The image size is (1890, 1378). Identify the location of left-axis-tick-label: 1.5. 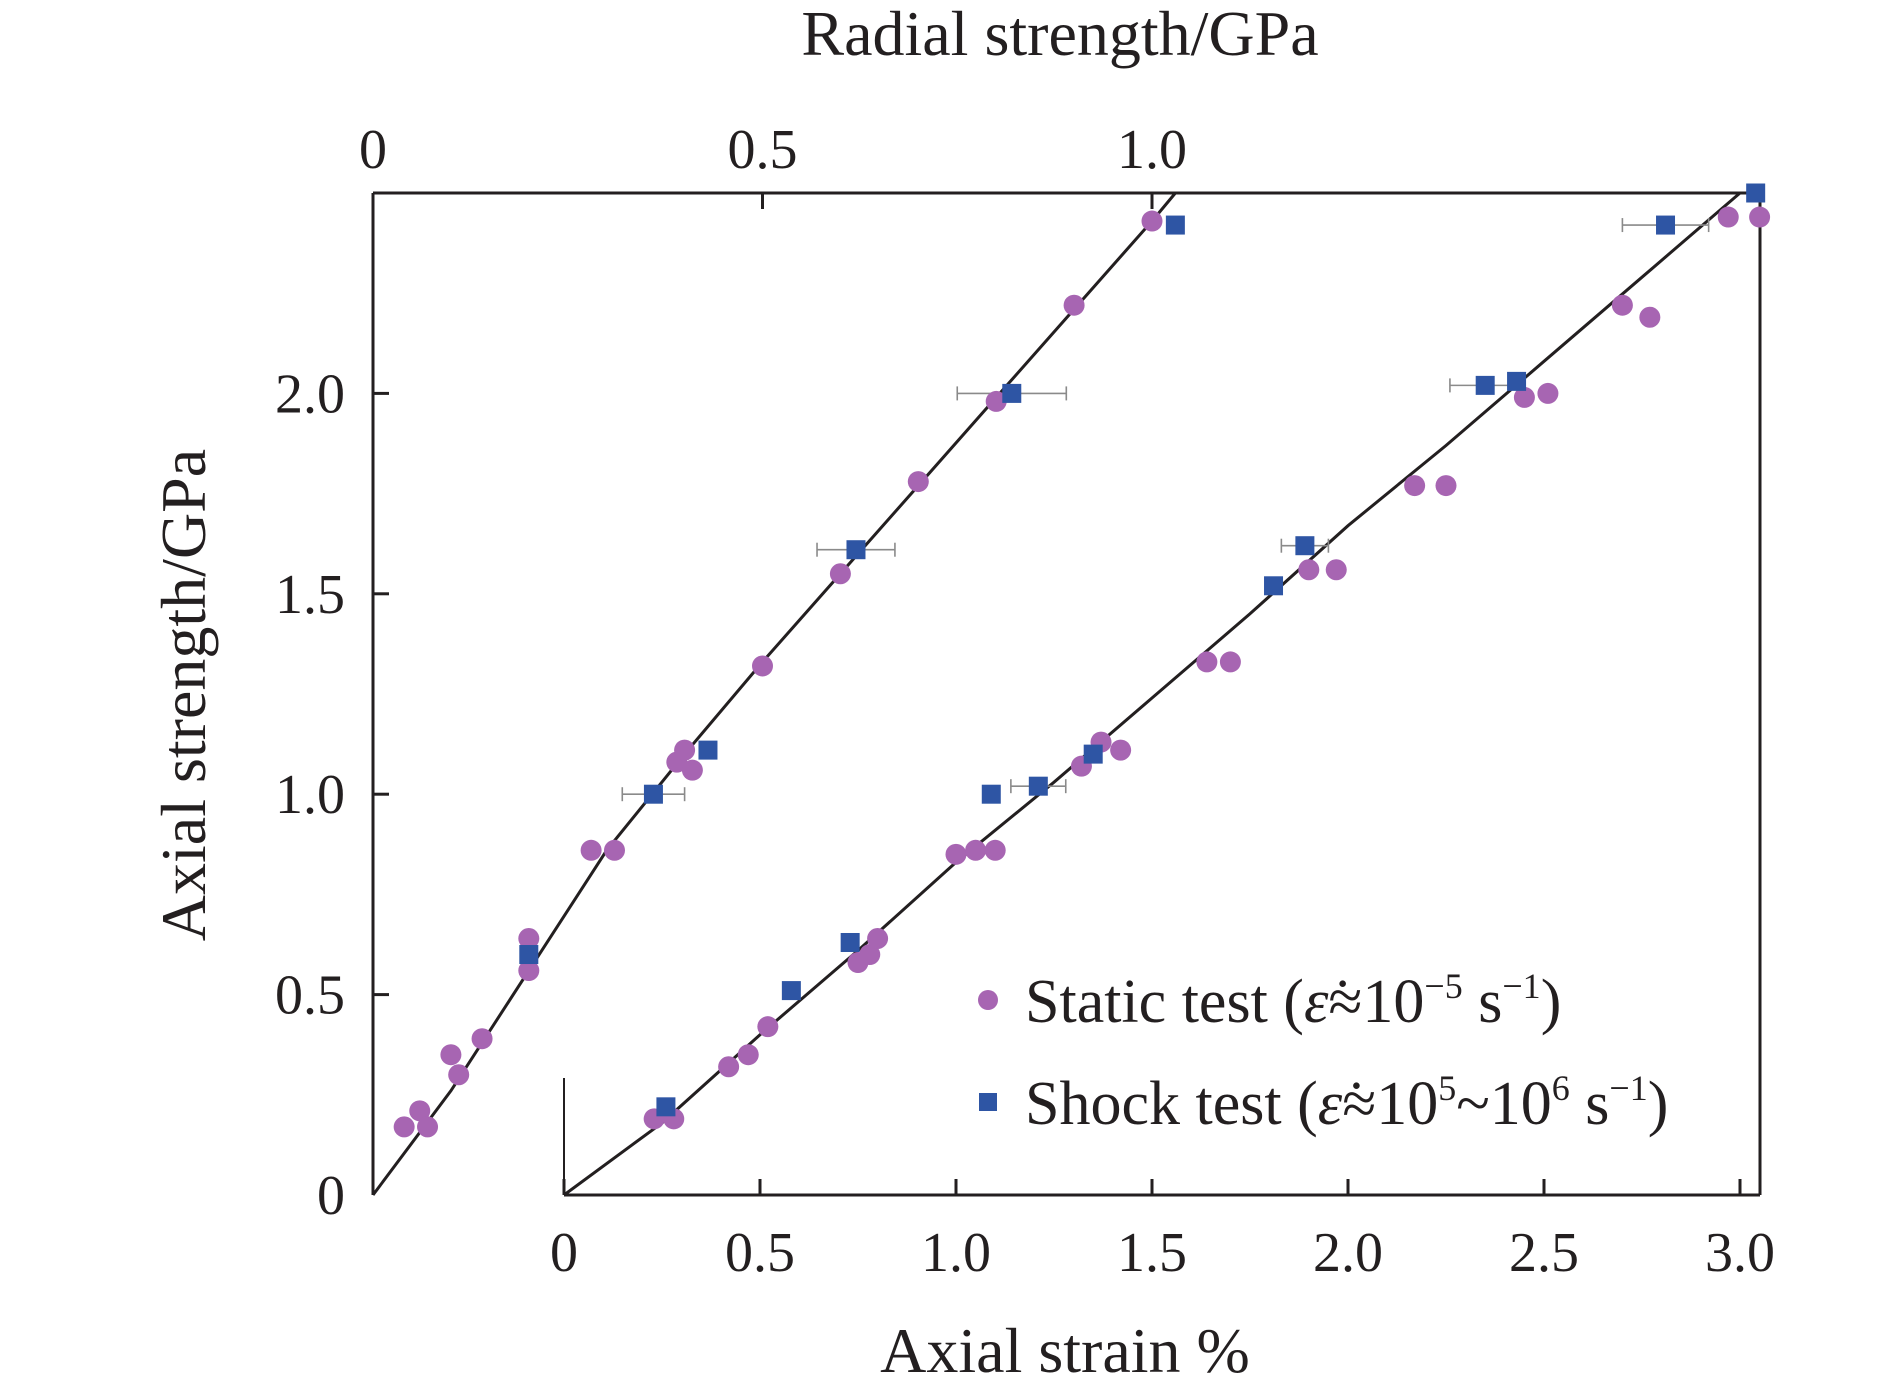
(310, 595).